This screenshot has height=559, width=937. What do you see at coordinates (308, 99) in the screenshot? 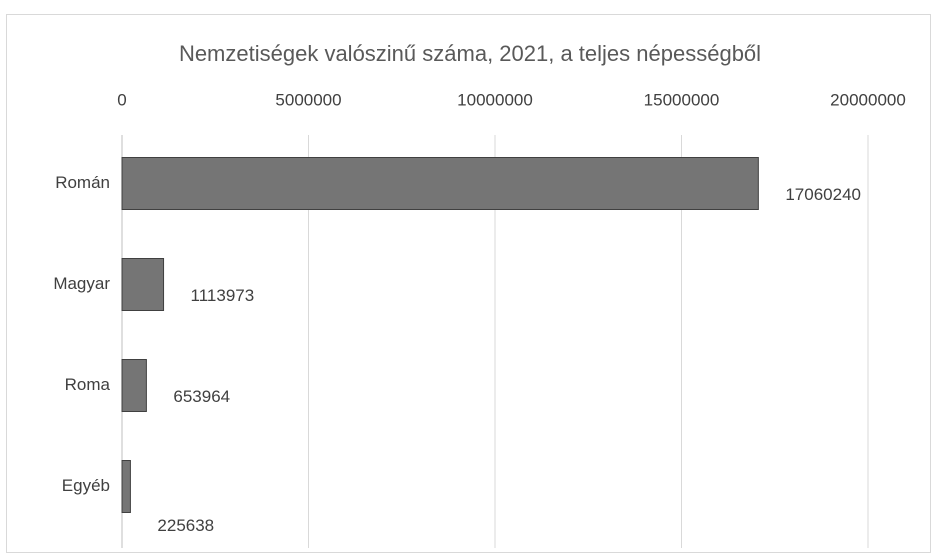
I see `x-tick-label: 5000000` at bounding box center [308, 99].